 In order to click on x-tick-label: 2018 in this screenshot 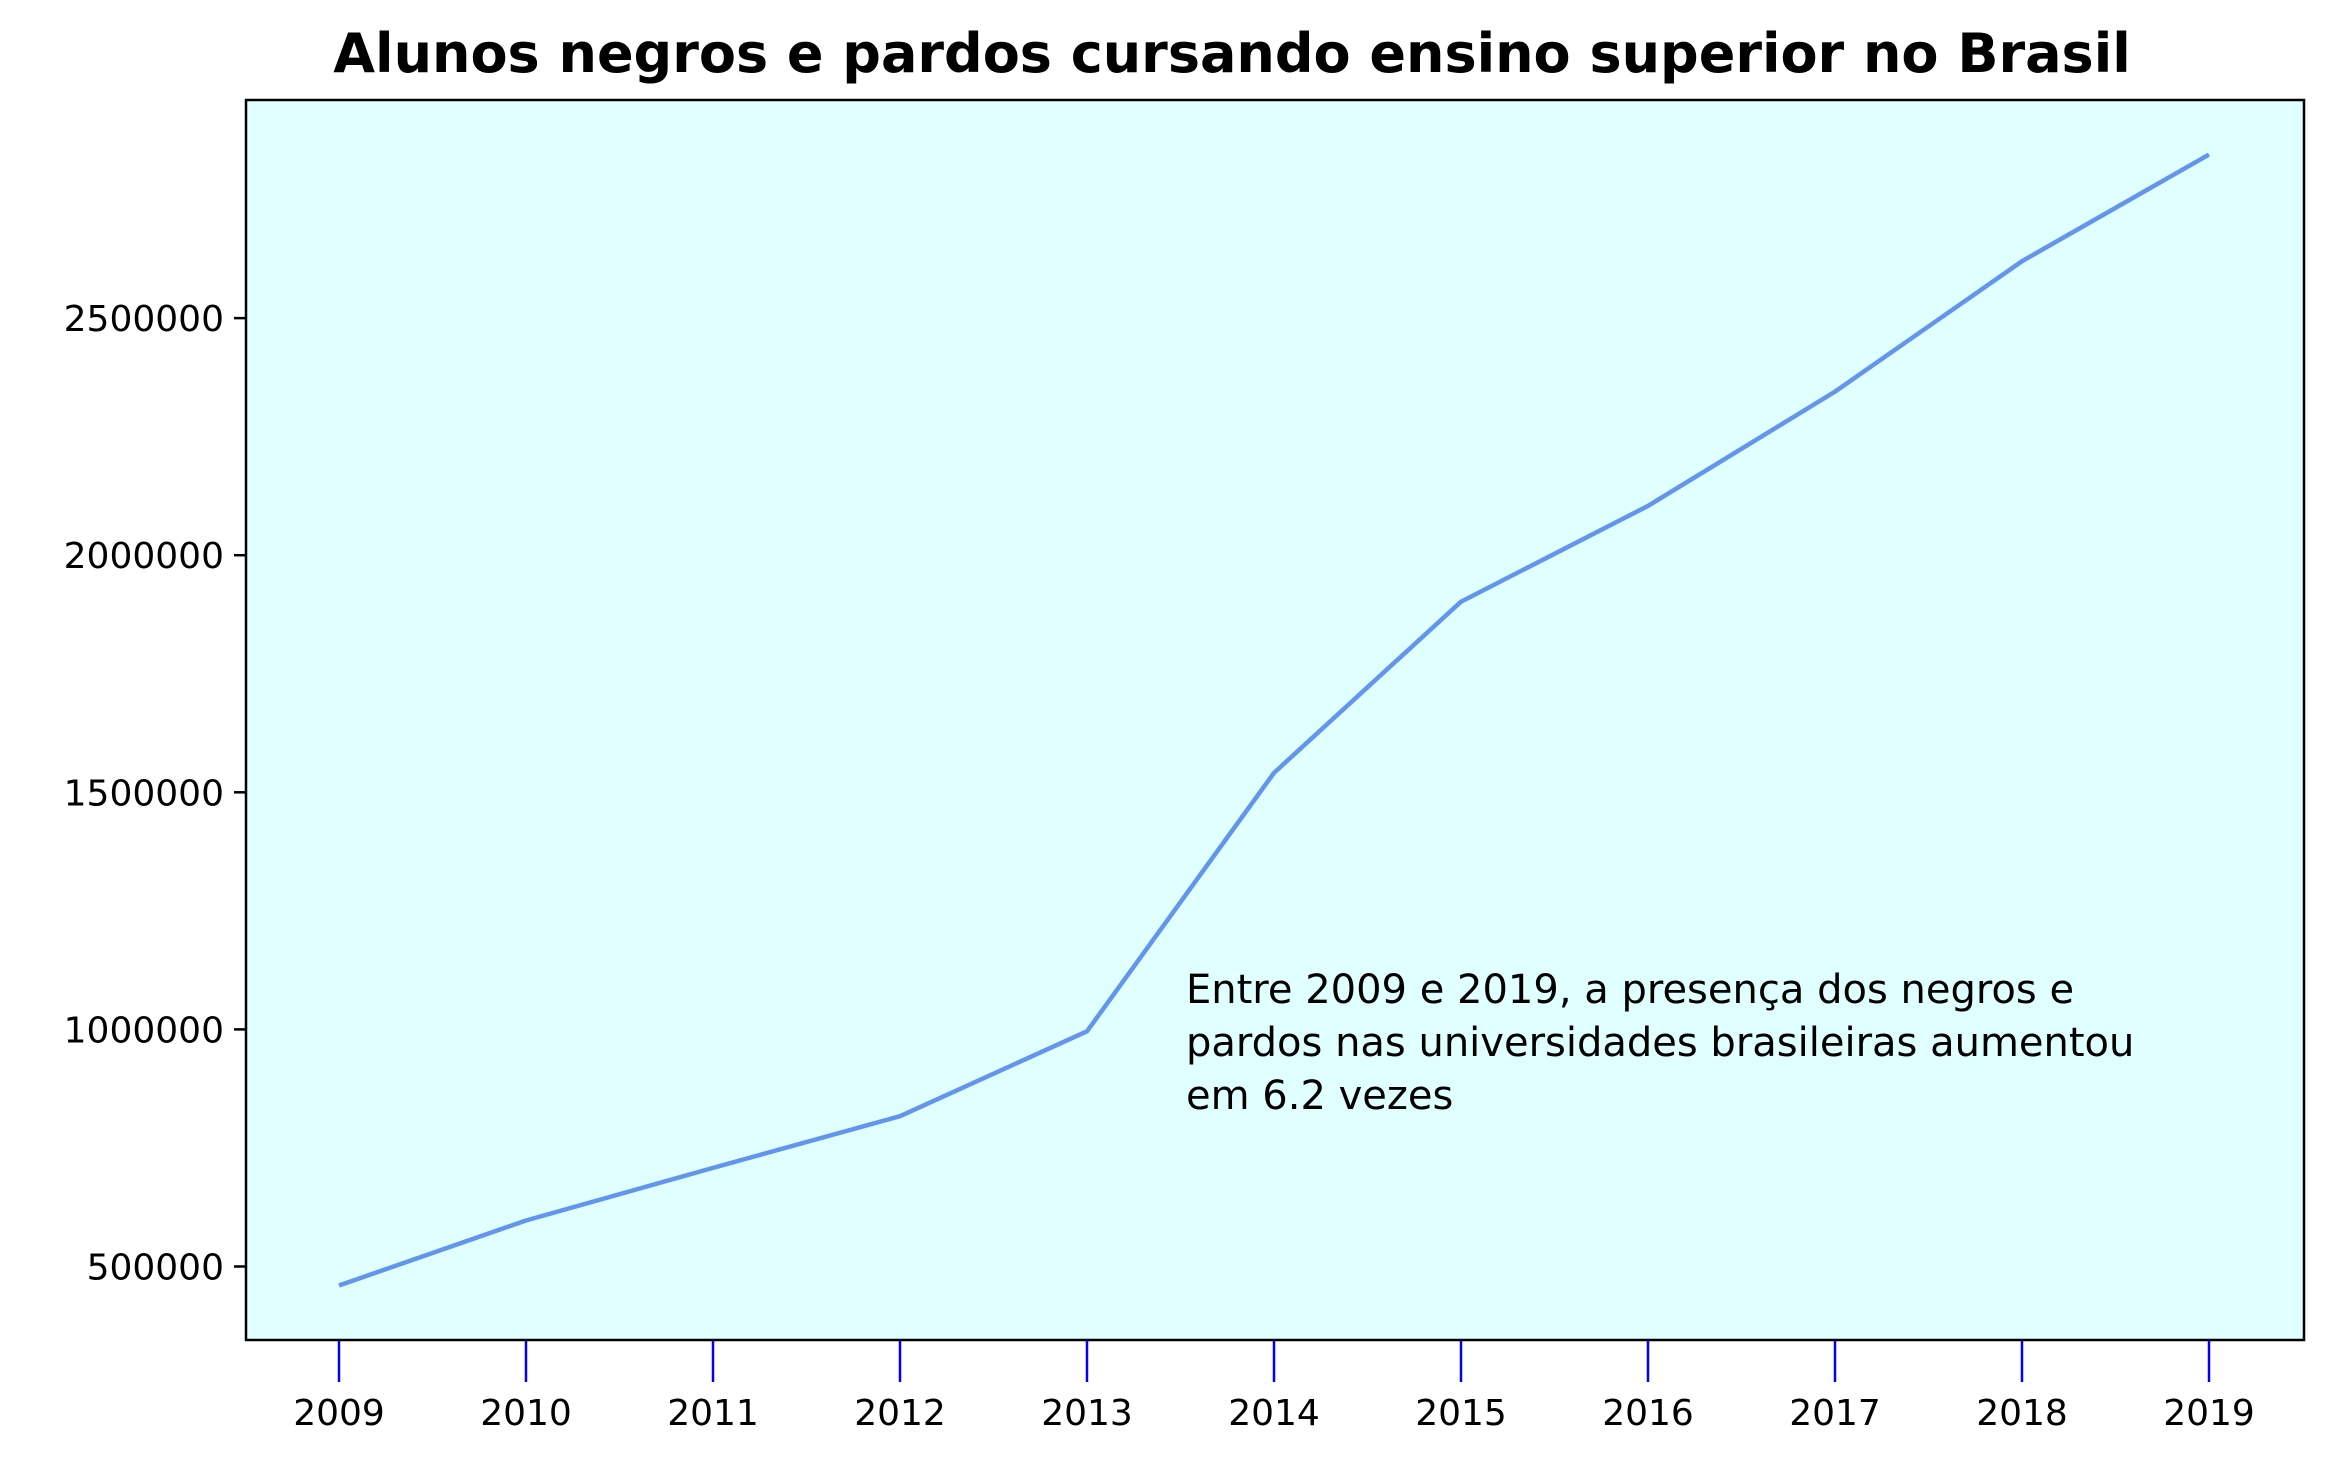, I will do `click(2022, 1413)`.